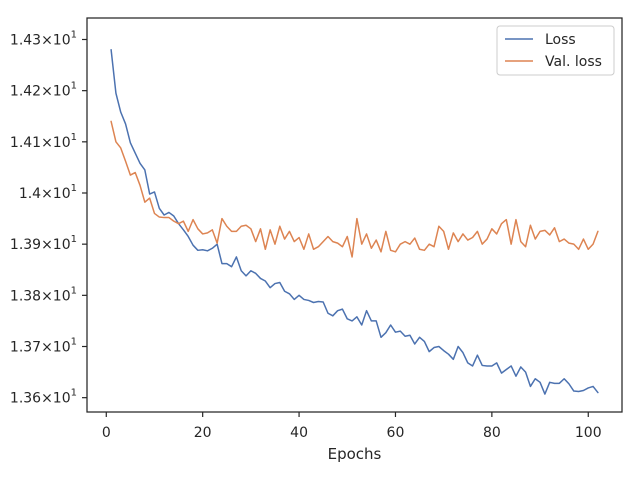 This screenshot has height=480, width=640. Describe the element at coordinates (25, 245) in the screenshot. I see `y-tick-base: 1.39` at that location.